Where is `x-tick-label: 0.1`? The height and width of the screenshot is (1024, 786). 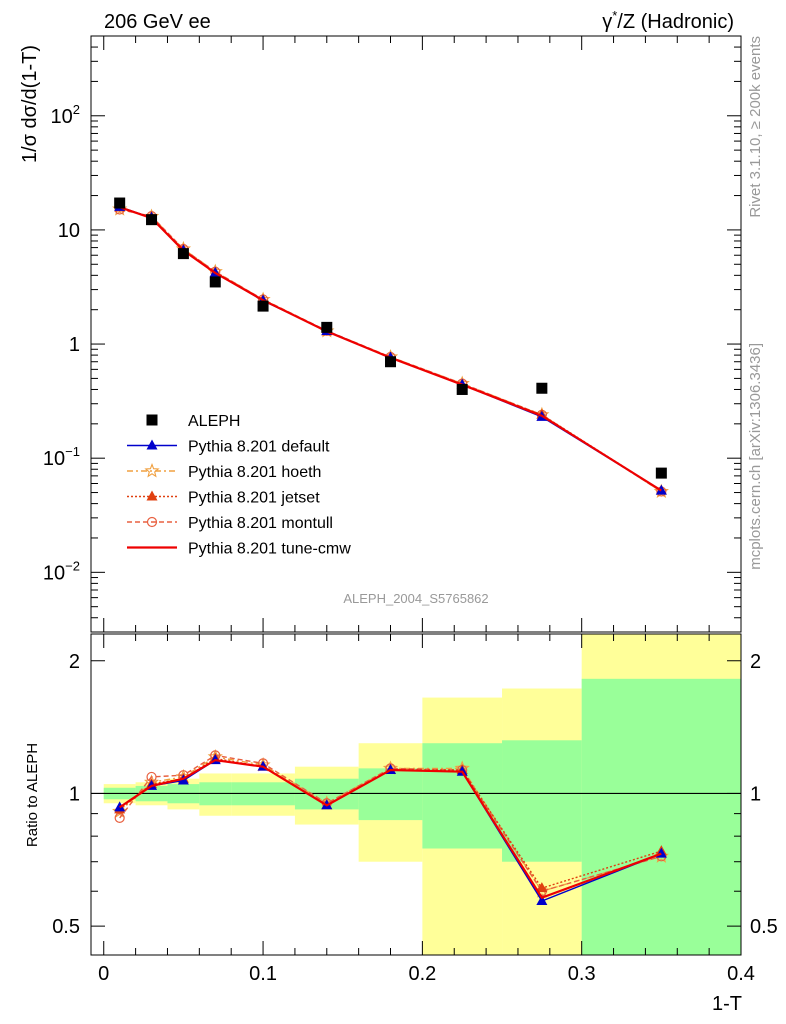
x-tick-label: 0.1 is located at coordinates (263, 974).